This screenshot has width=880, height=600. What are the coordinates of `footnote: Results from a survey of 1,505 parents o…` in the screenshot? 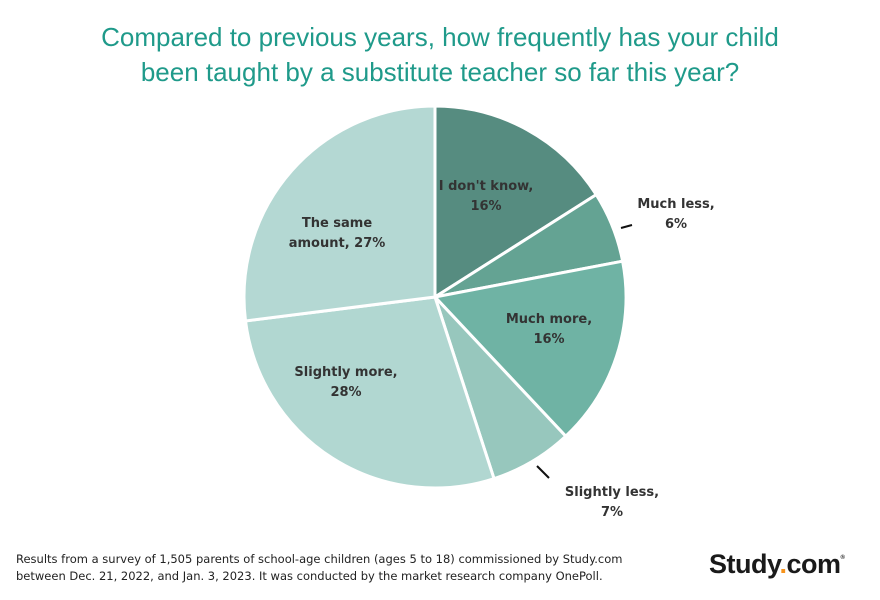 It's located at (319, 568).